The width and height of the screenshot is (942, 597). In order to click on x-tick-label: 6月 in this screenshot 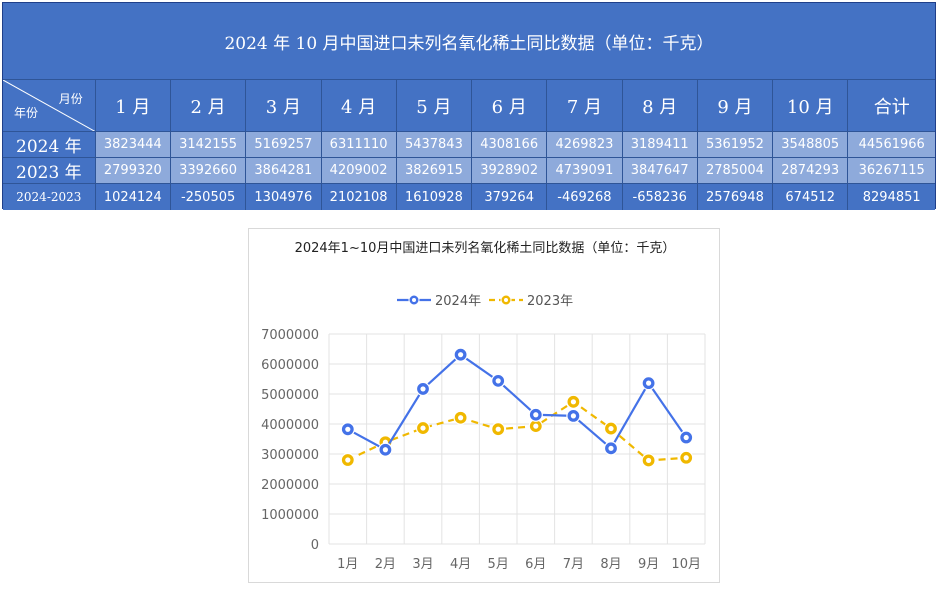, I will do `click(535, 564)`.